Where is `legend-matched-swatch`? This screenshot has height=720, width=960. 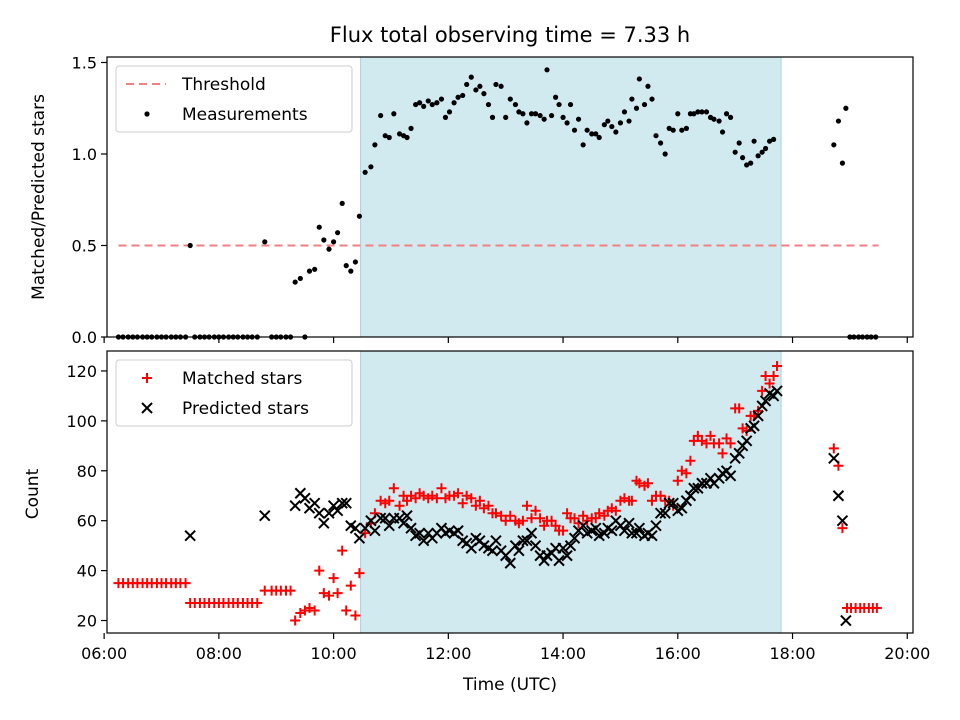 legend-matched-swatch is located at coordinates (147, 378).